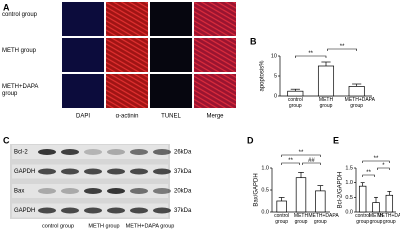 The width and height of the screenshot is (400, 240). What do you see at coordinates (183, 211) in the screenshot?
I see `band-size: 37kDa` at bounding box center [183, 211].